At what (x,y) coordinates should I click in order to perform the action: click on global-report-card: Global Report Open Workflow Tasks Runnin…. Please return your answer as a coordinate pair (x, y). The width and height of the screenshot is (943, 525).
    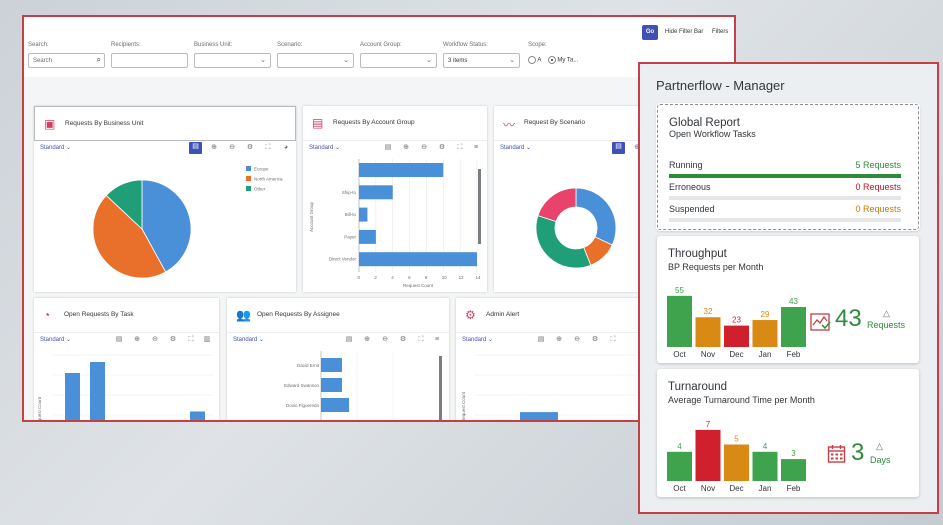
    Looking at the image, I should click on (788, 167).